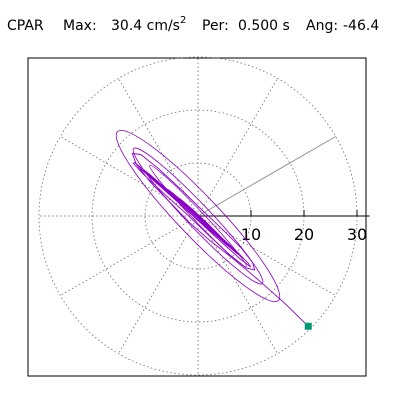 The width and height of the screenshot is (400, 400). What do you see at coordinates (215, 26) in the screenshot?
I see `per-label: Per:` at bounding box center [215, 26].